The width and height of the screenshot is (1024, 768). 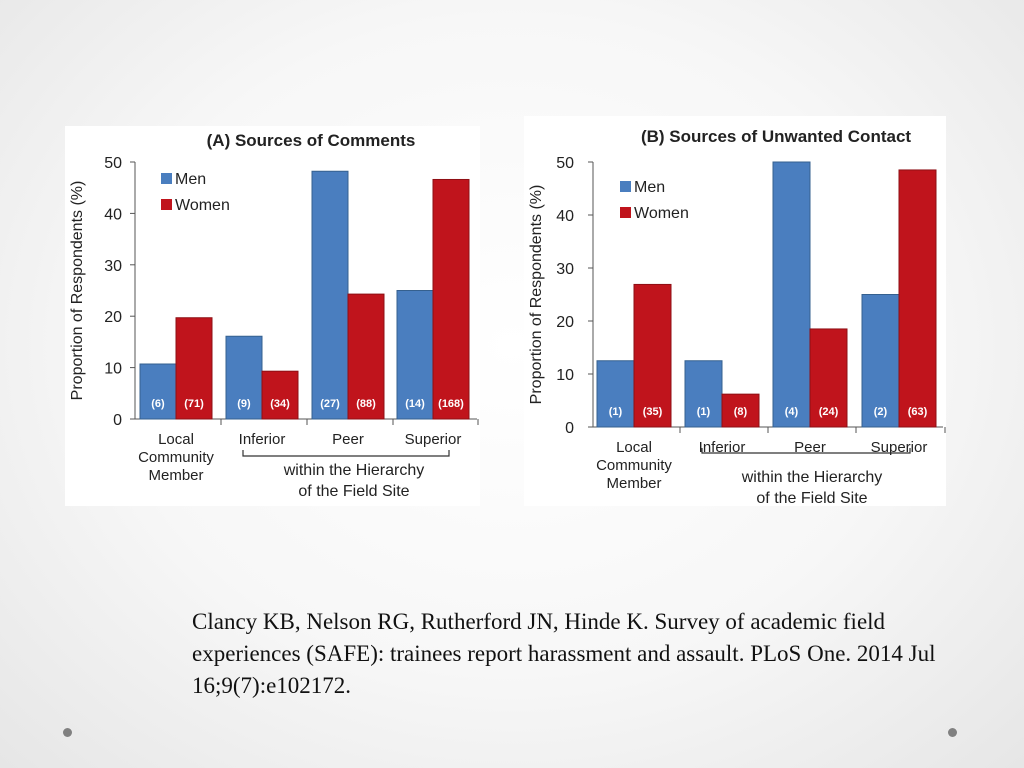 What do you see at coordinates (829, 412) in the screenshot?
I see `chart-b-bar-n-label: (24)` at bounding box center [829, 412].